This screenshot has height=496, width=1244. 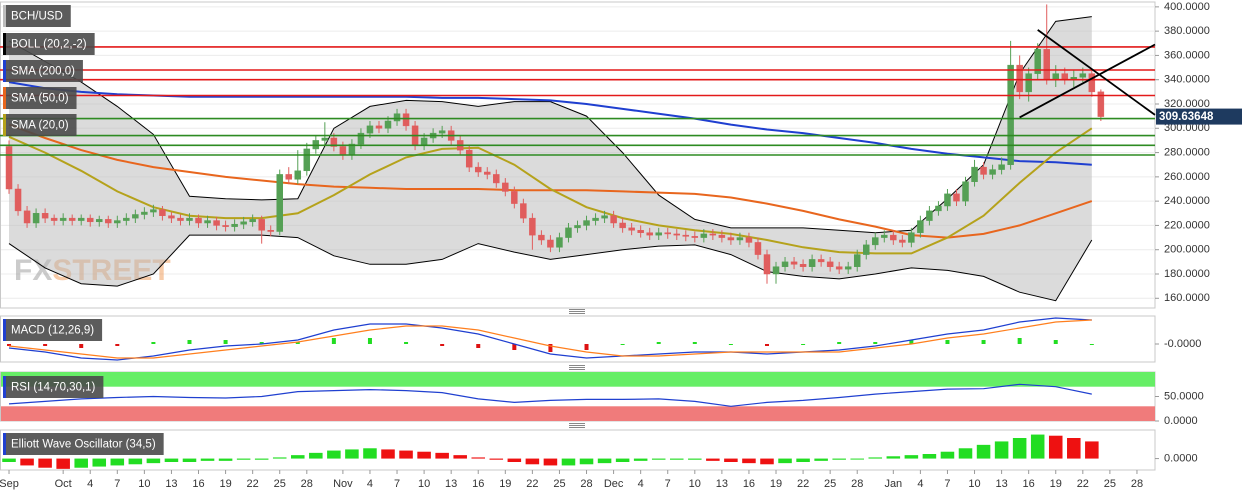 I want to click on y-tick-label: 200.0000, so click(x=1187, y=250).